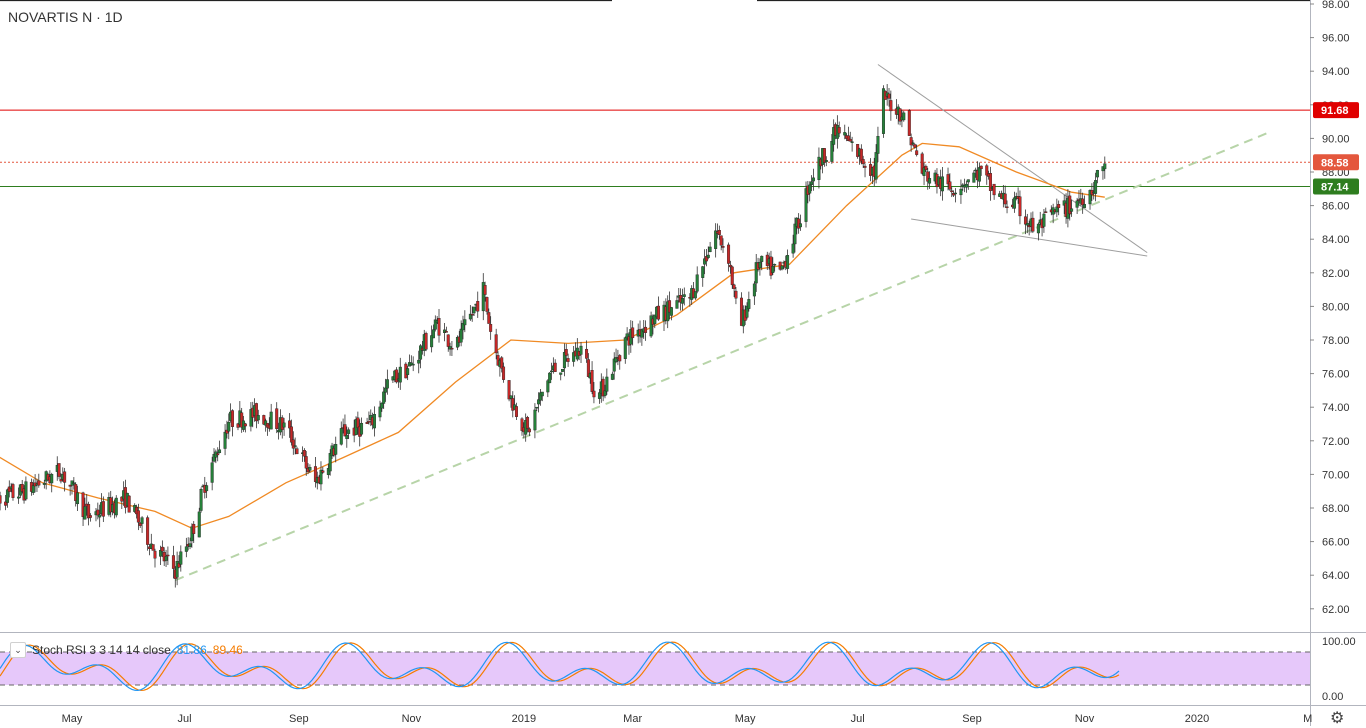  Describe the element at coordinates (1336, 341) in the screenshot. I see `price-tick-label: 78.00` at that location.